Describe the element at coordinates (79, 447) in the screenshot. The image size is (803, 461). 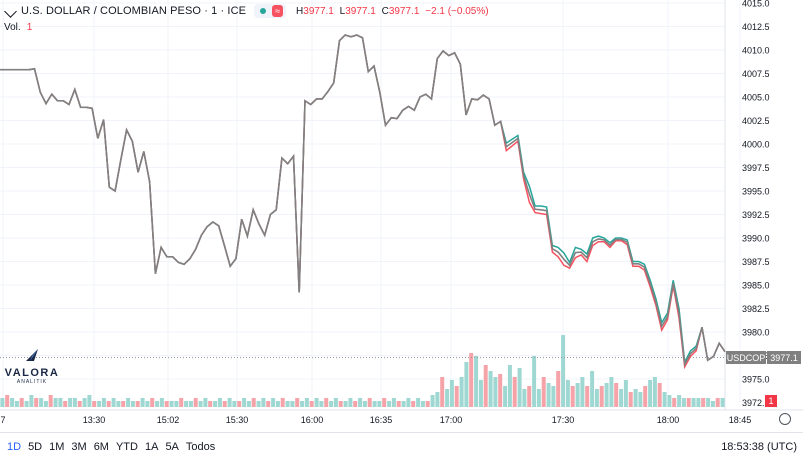
I see `timeframe-3m: 3M` at that location.